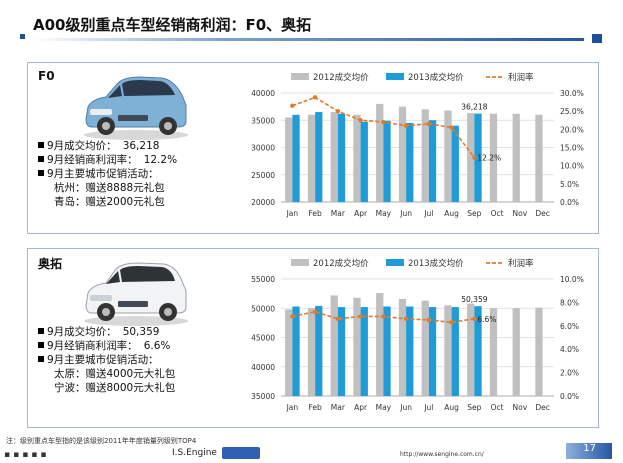 This screenshot has height=463, width=623. I want to click on y2-tick-label: 20.0%, so click(572, 129).